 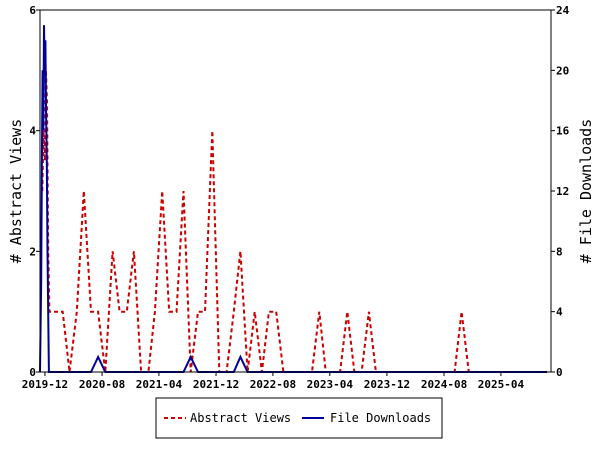 What do you see at coordinates (559, 372) in the screenshot?
I see `y-right-tick-label: 0` at bounding box center [559, 372].